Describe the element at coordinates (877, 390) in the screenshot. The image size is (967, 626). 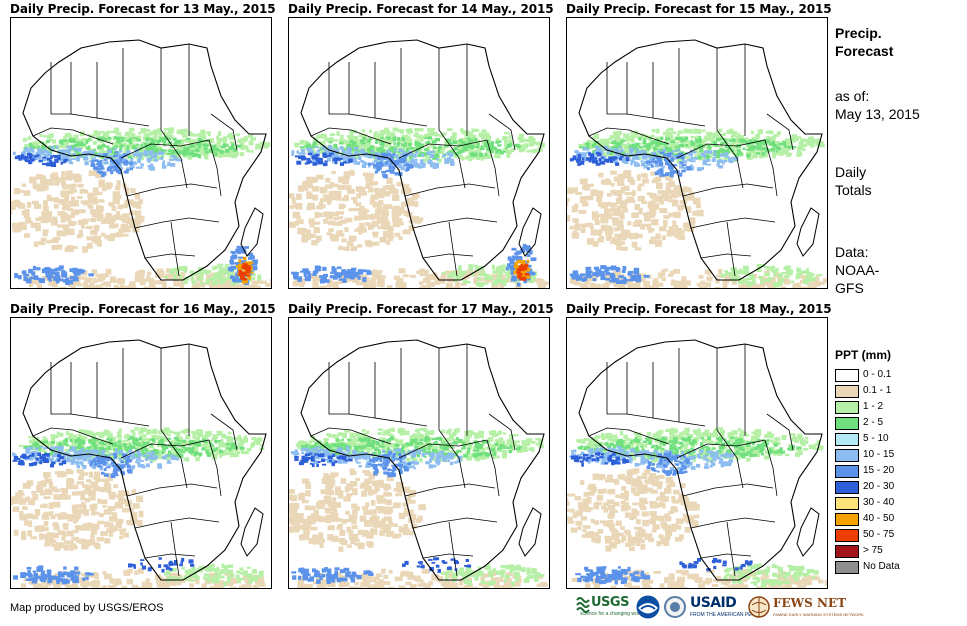
I see `legend-label: 0.1 - 1` at that location.